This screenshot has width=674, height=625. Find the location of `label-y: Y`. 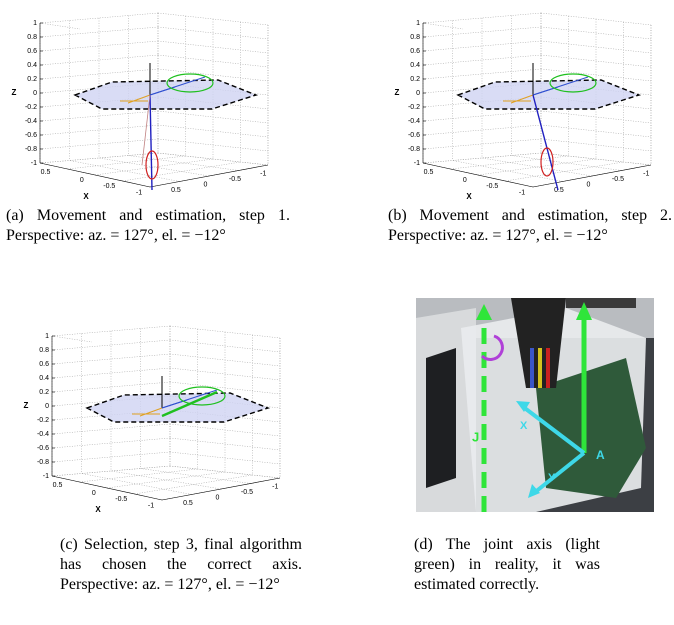

label-y: Y is located at coordinates (552, 478).